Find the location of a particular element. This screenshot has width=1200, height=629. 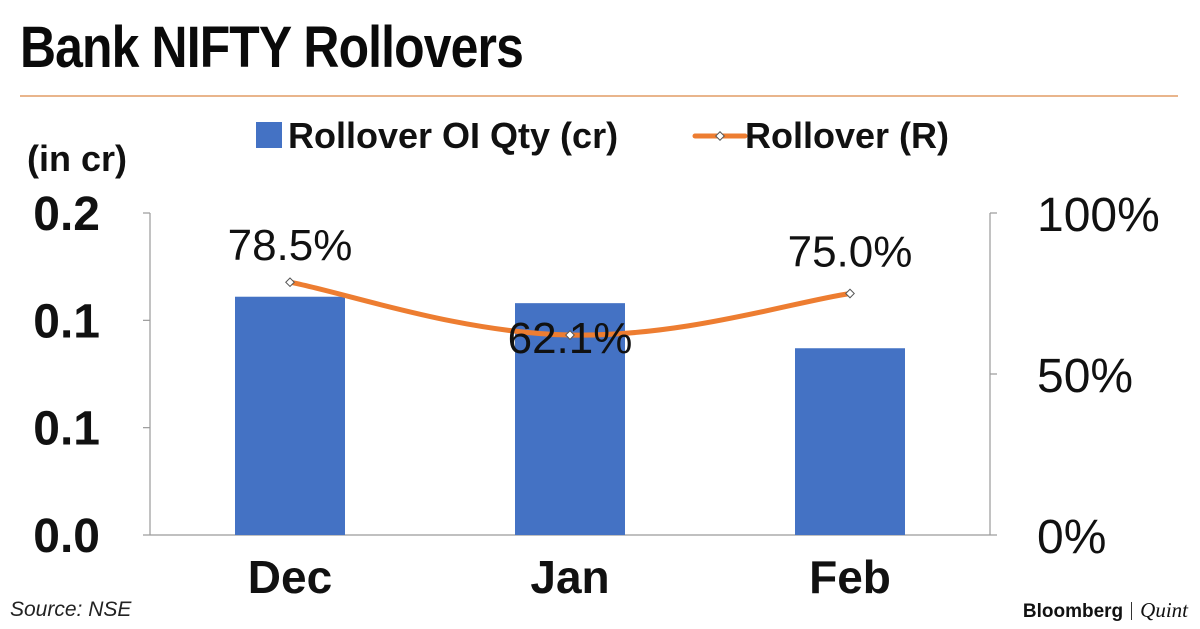

right-tick-label: 50% is located at coordinates (1085, 376).